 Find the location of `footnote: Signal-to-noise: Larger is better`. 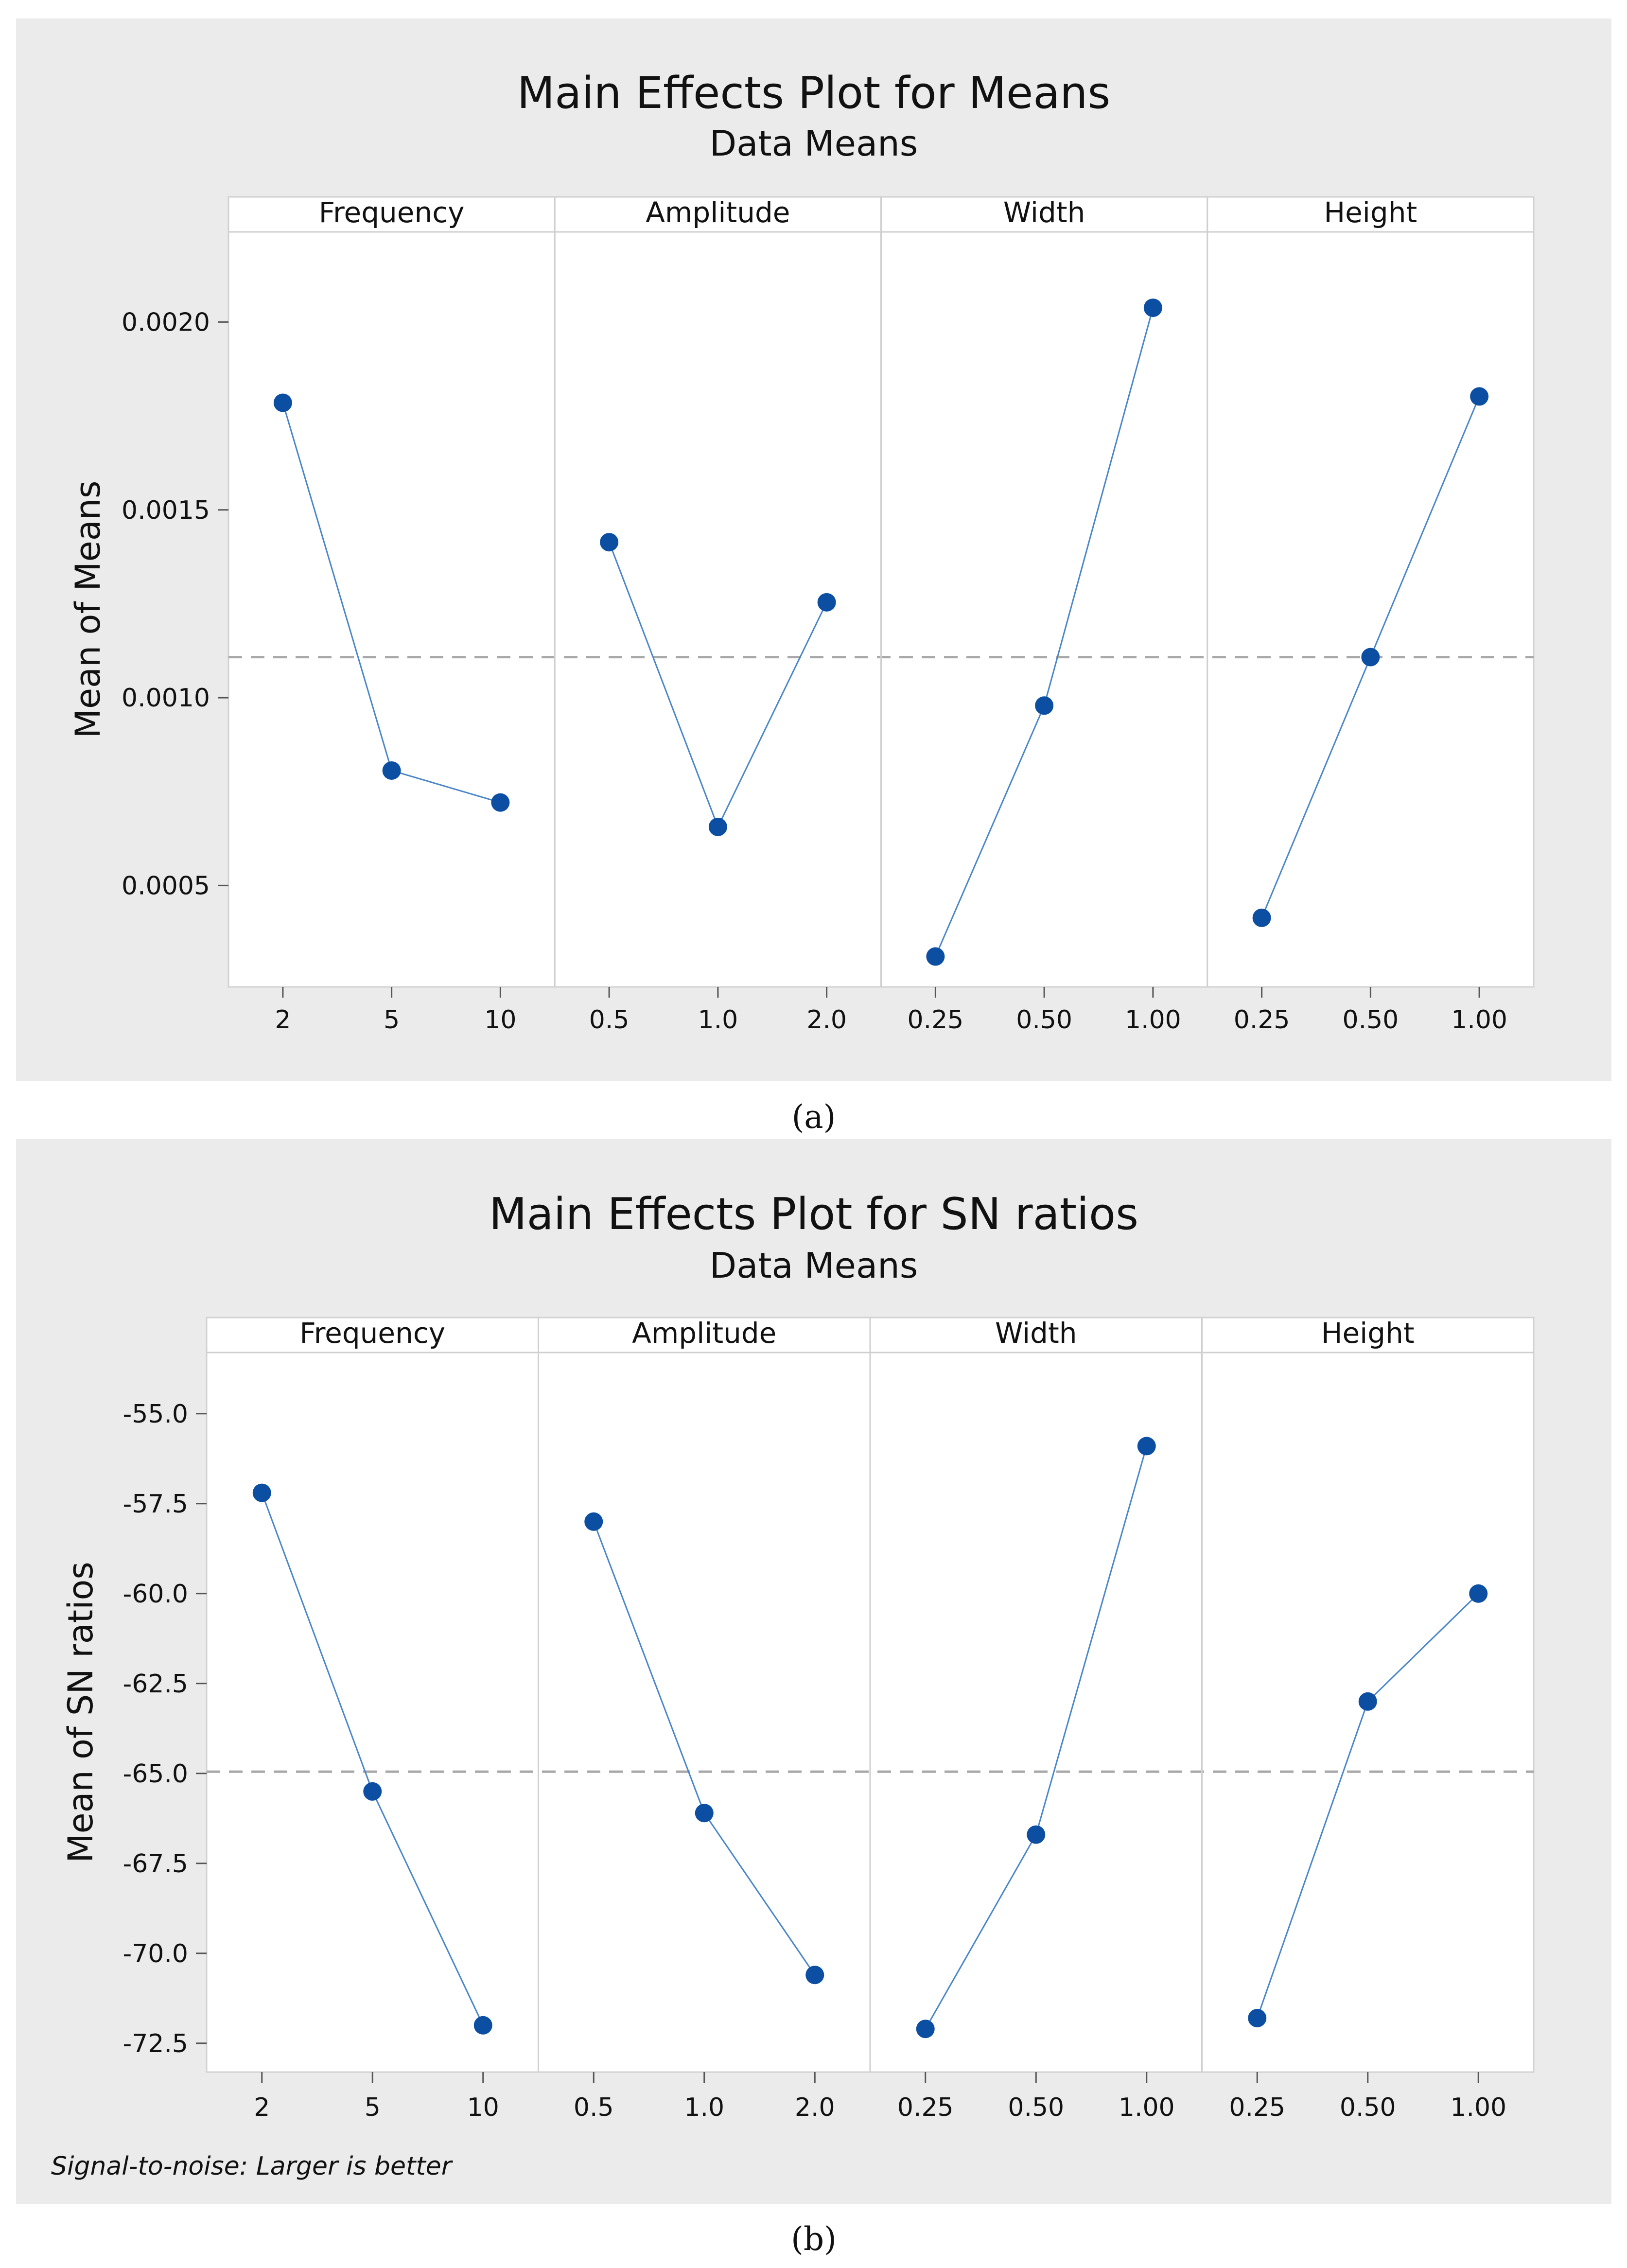

footnote: Signal-to-noise: Larger is better is located at coordinates (252, 2166).